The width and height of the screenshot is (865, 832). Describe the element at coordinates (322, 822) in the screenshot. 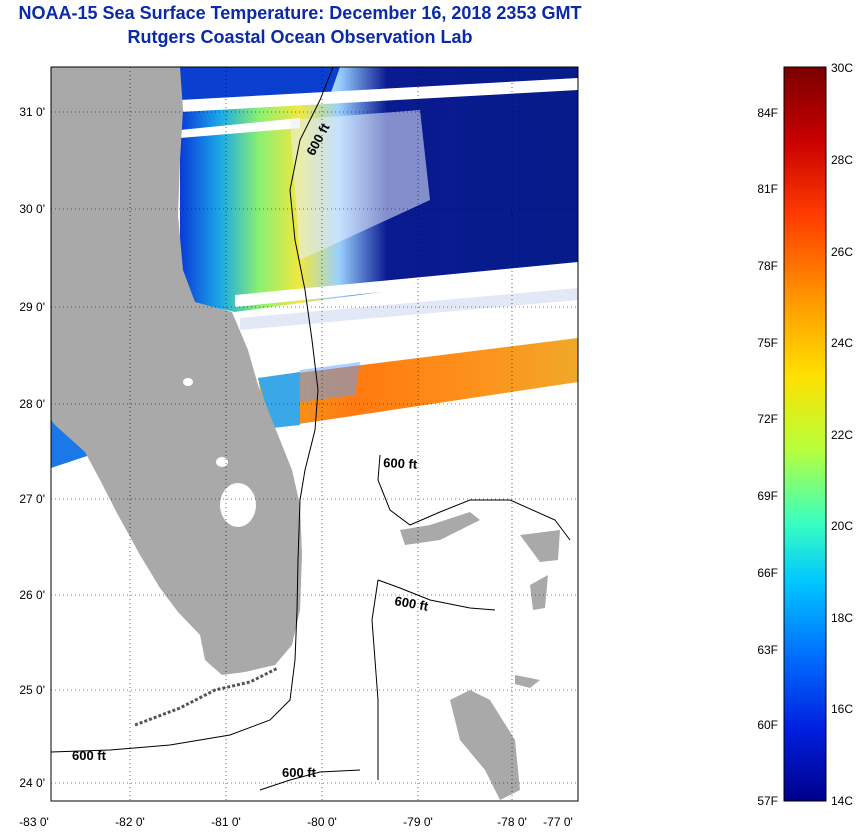

I see `lon-label: -80 0'` at that location.